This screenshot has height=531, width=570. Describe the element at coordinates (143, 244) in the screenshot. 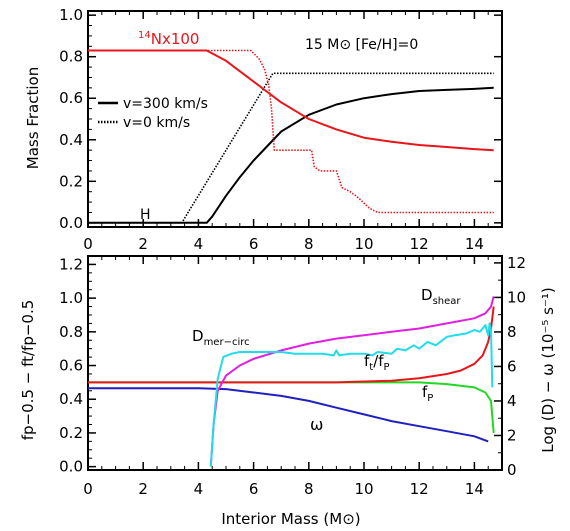

I see `top-xtick-label: 2` at that location.